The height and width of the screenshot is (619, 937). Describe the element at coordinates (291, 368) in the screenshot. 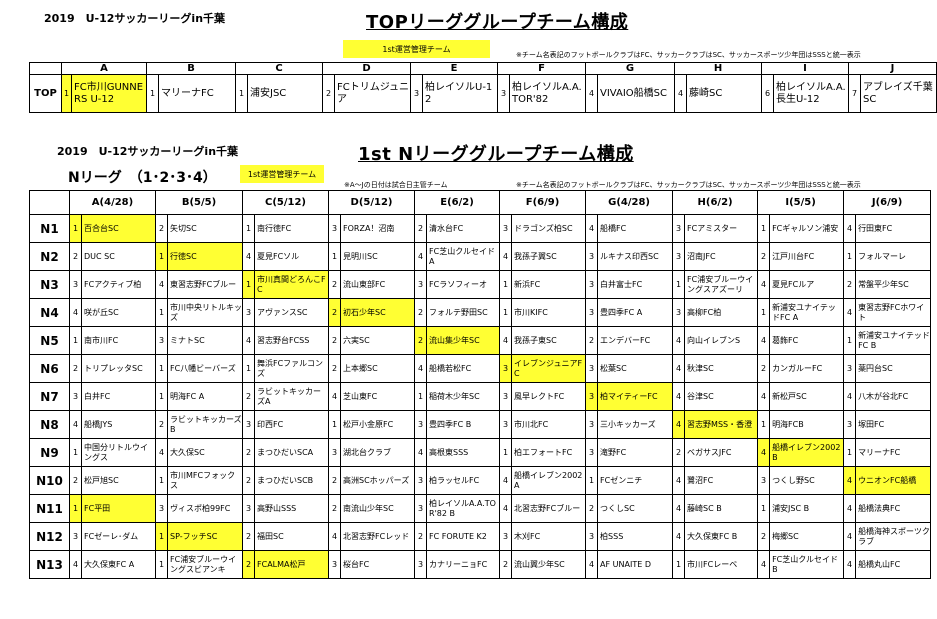

I see `team-name: 舞浜FCファルコンズ` at that location.